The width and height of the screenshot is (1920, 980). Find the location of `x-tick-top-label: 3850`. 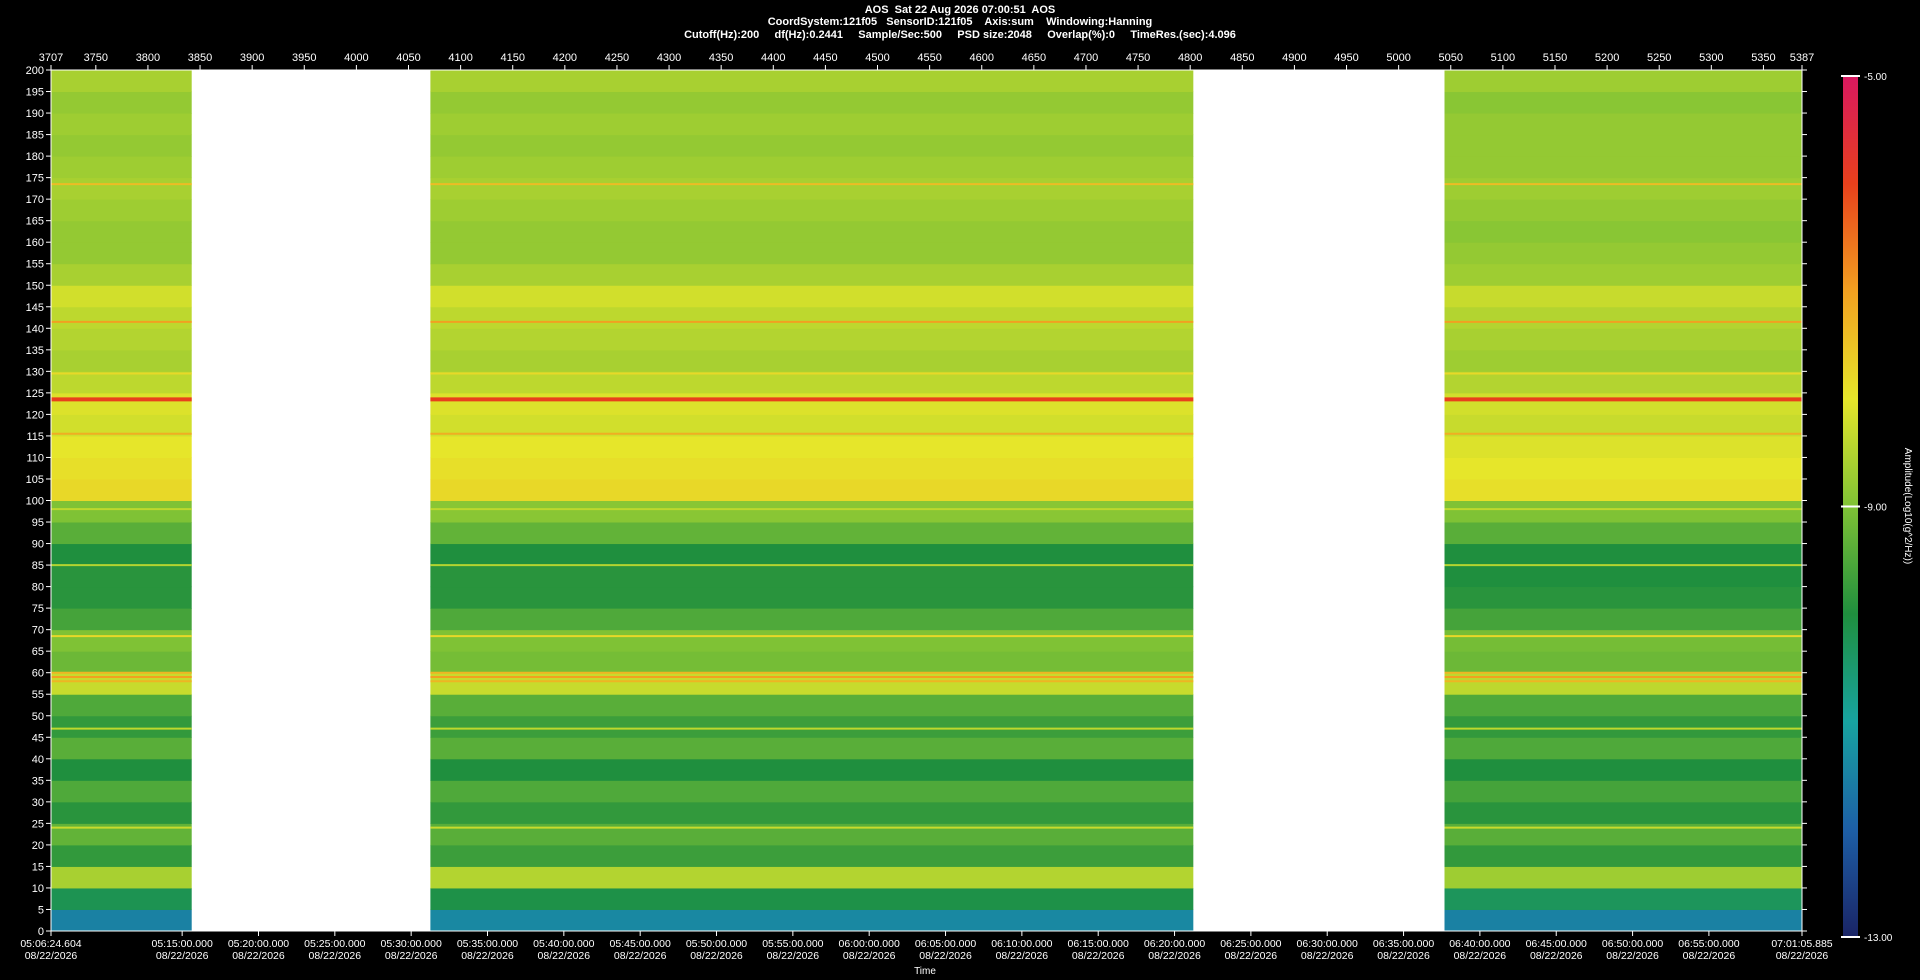

x-tick-top-label: 3850 is located at coordinates (200, 58).